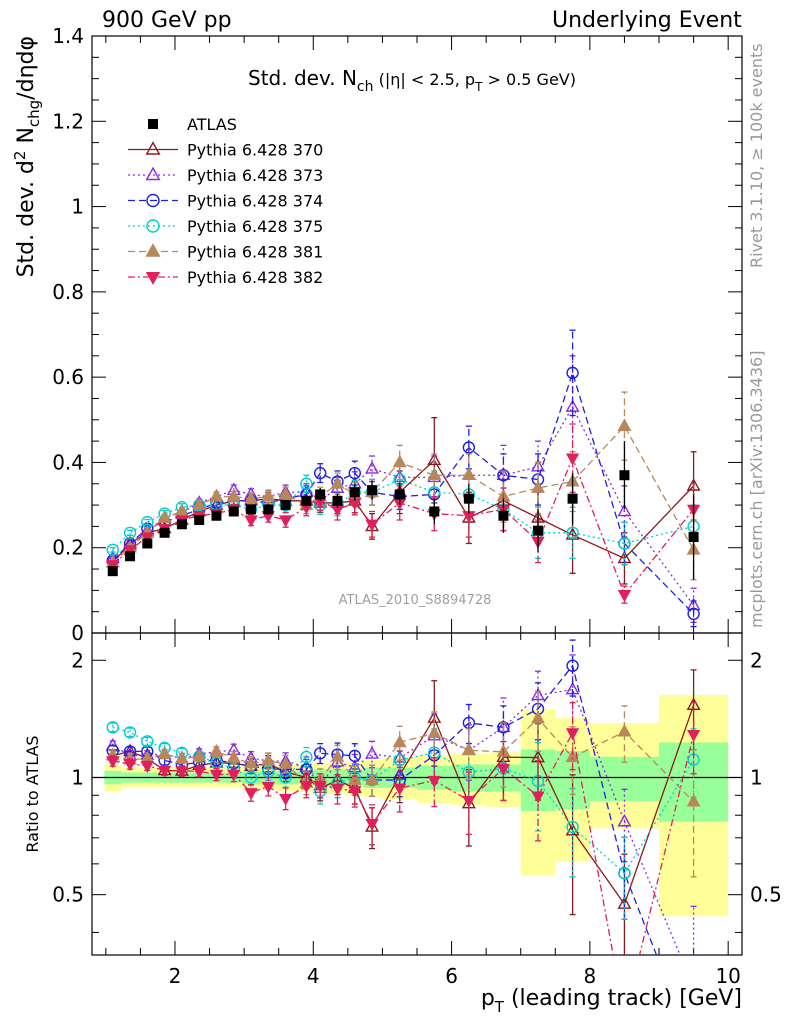  I want to click on legend-label: Pythia 6.428 374, so click(255, 201).